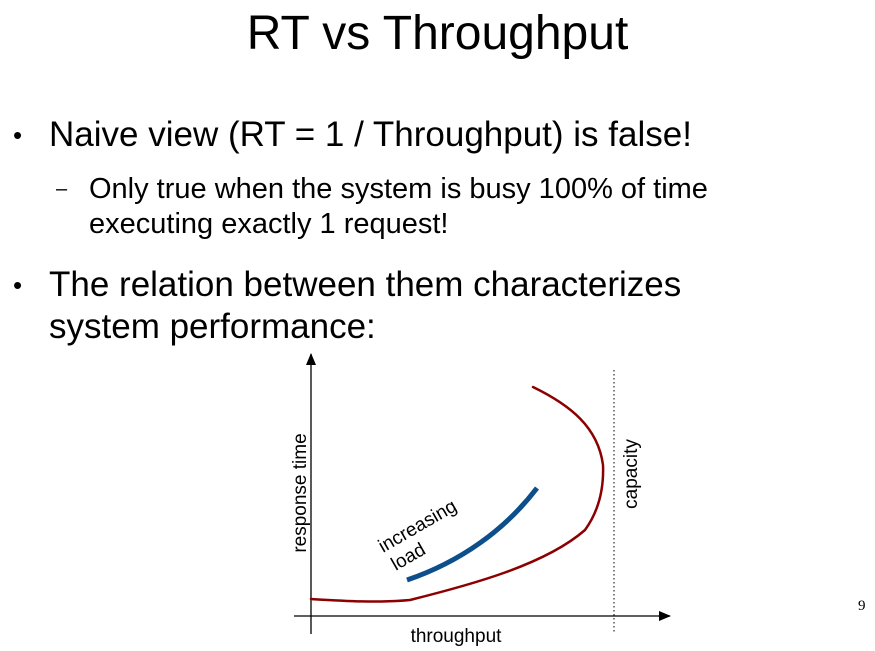  I want to click on increasing-load-label: increasing load, so click(418, 536).